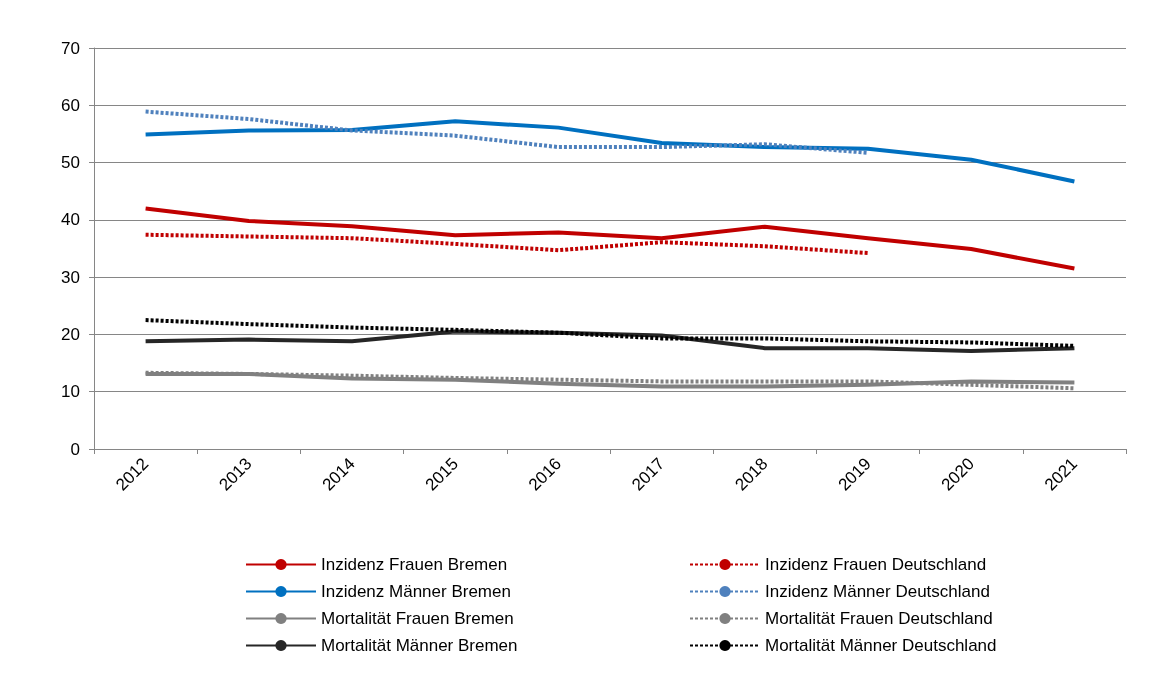 This screenshot has width=1162, height=675. What do you see at coordinates (70, 277) in the screenshot?
I see `y-tick-label: 30` at bounding box center [70, 277].